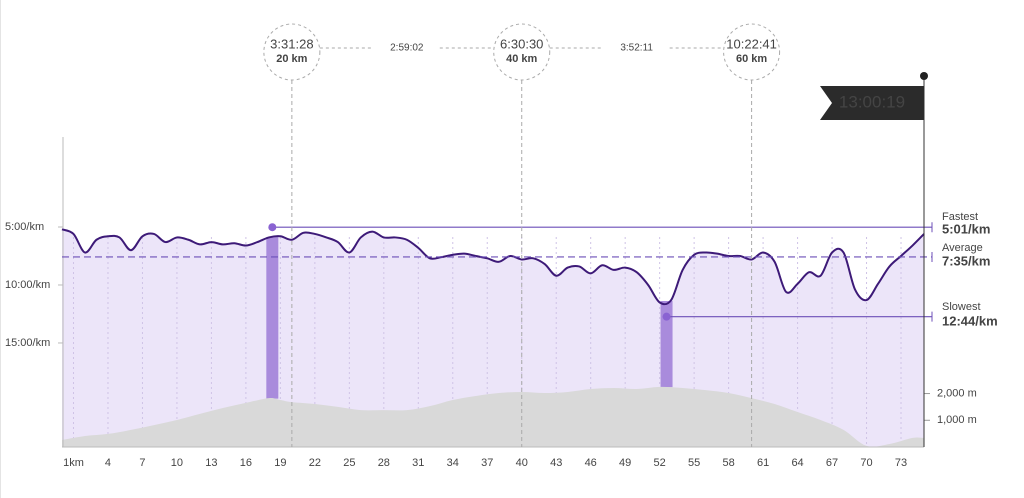 Image resolution: width=1024 pixels, height=498 pixels. What do you see at coordinates (291, 43) in the screenshot?
I see `split-time: 3:31:28` at bounding box center [291, 43].